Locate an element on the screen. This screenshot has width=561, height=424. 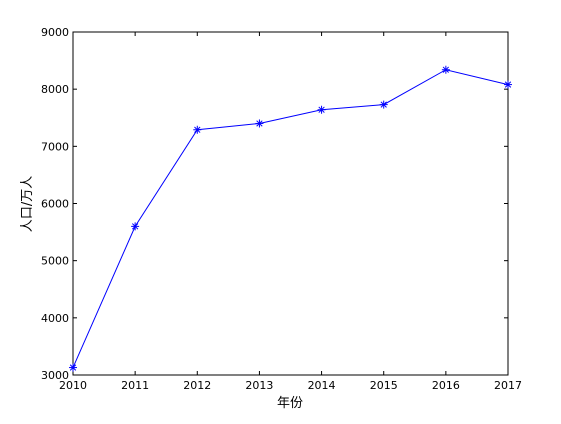
x-tick-label: 2010 is located at coordinates (73, 385).